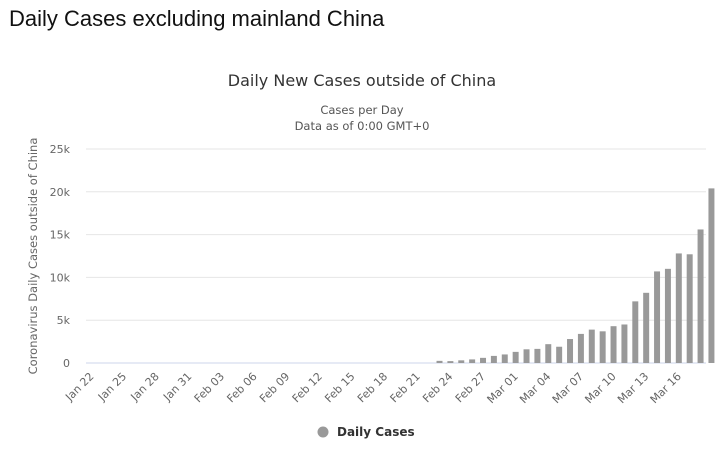 The image size is (716, 453). What do you see at coordinates (241, 387) in the screenshot?
I see `x-tick-label: Feb 06` at bounding box center [241, 387].